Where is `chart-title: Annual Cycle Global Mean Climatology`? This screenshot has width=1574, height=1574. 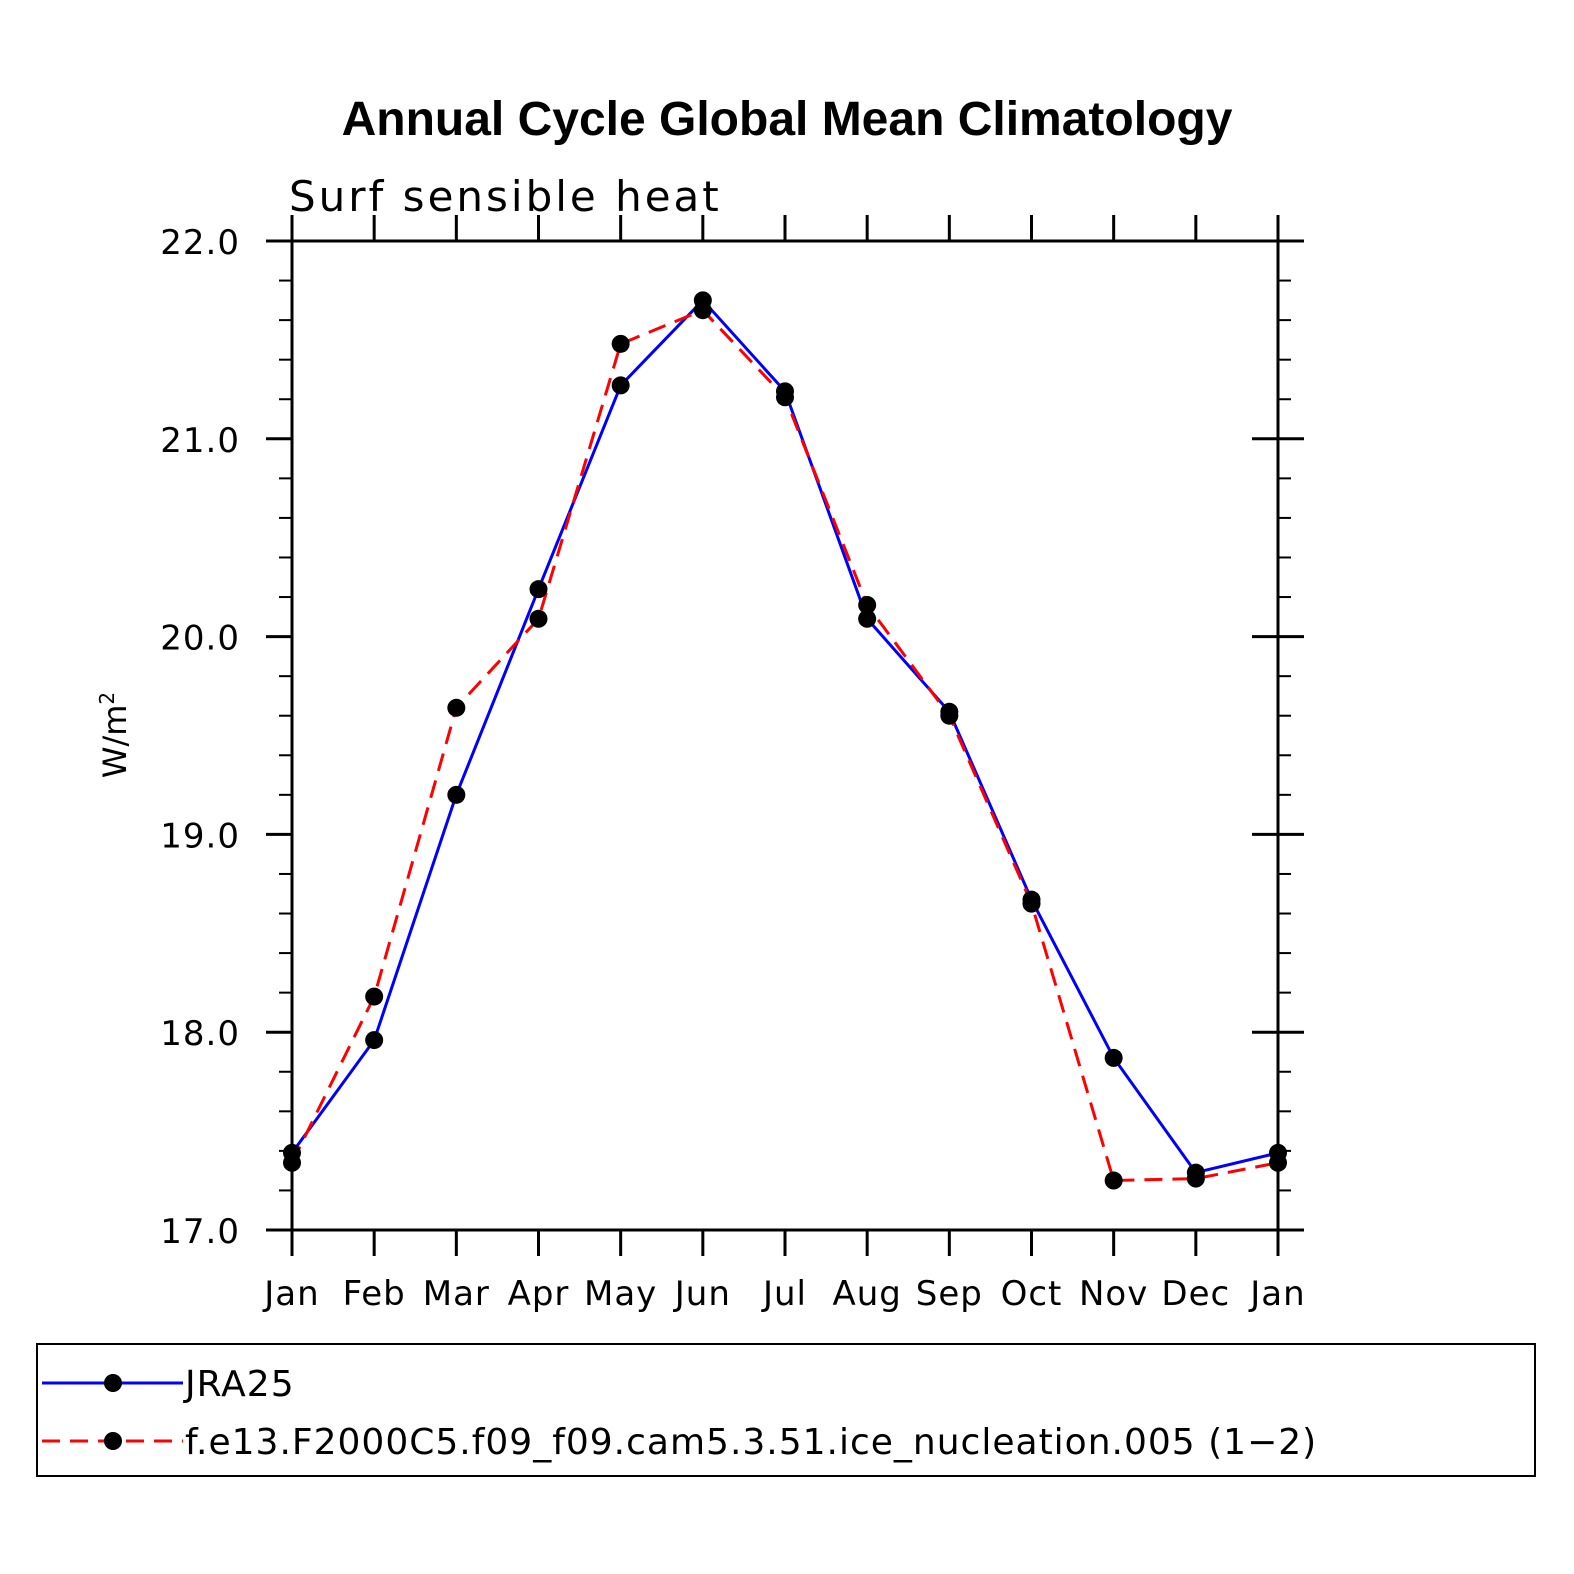 chart-title: Annual Cycle Global Mean Climatology is located at coordinates (787, 119).